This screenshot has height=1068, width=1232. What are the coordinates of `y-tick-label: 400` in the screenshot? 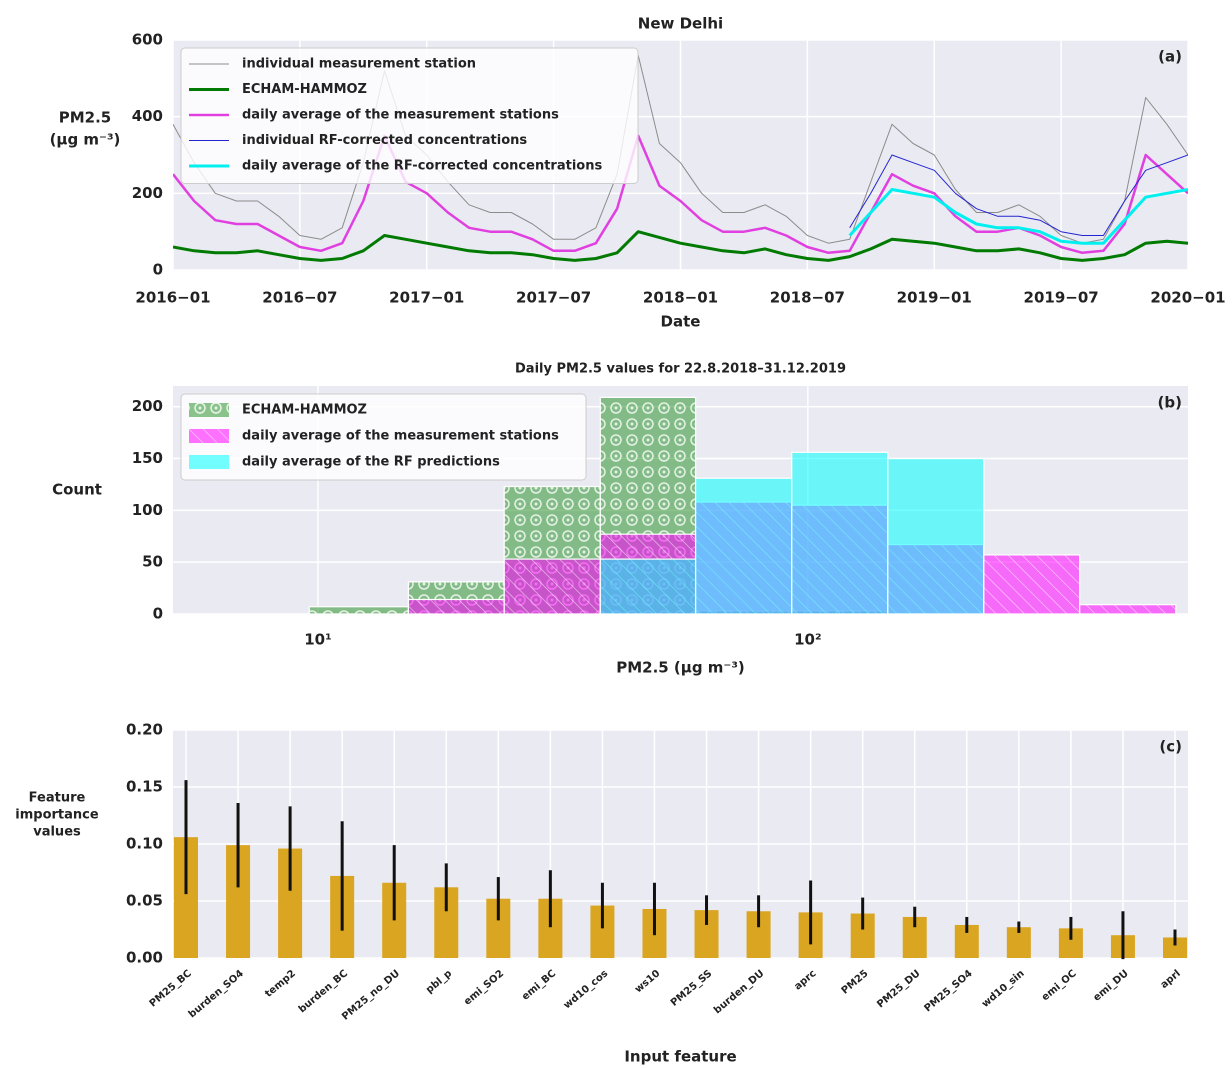 It's located at (147, 116).